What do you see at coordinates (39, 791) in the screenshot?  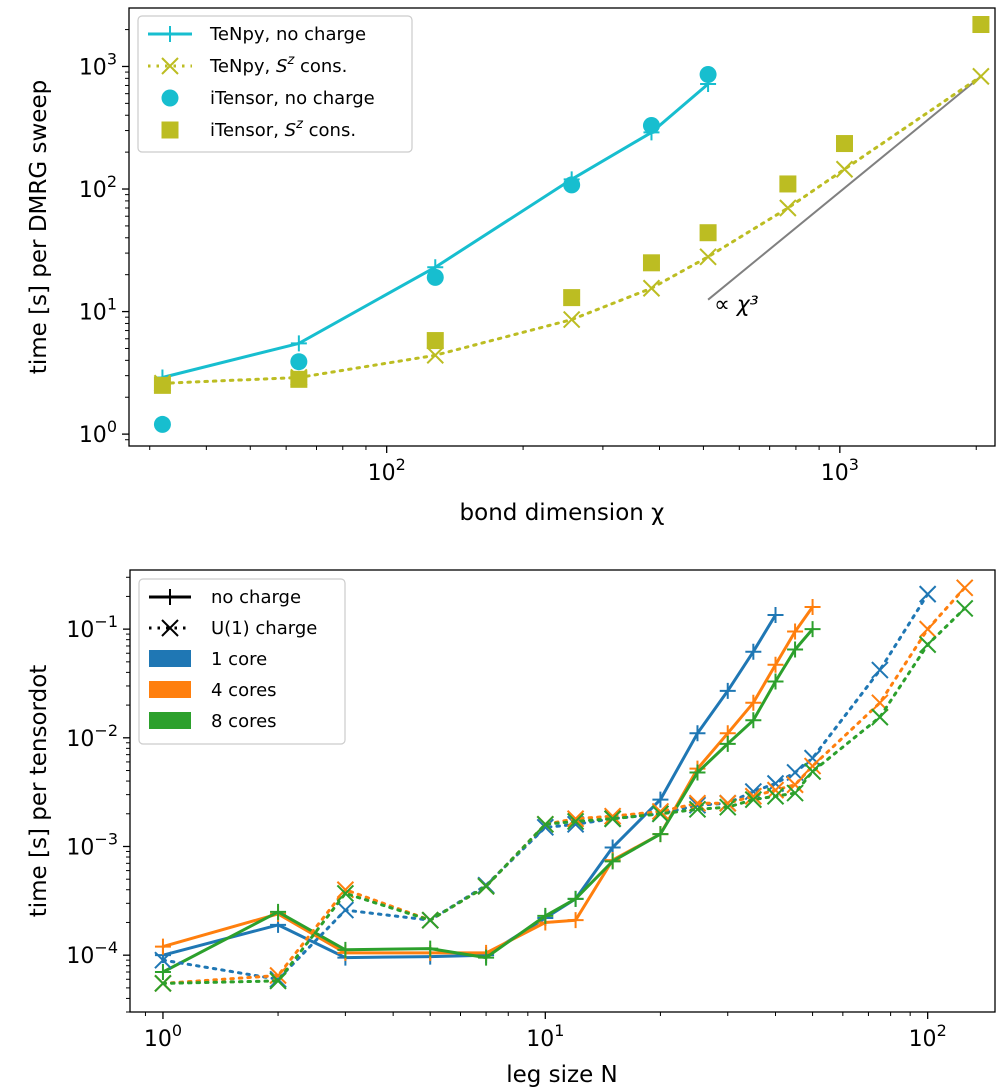 I see `y-axis-label: time [s] per tensordot` at bounding box center [39, 791].